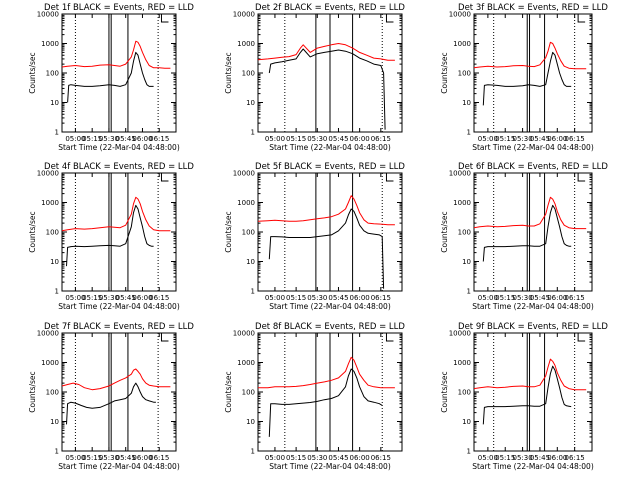 The image size is (640, 480). Describe the element at coordinates (330, 8) in the screenshot. I see `chart-title: Det 2f BLACK = Events, RED = LLD` at that location.